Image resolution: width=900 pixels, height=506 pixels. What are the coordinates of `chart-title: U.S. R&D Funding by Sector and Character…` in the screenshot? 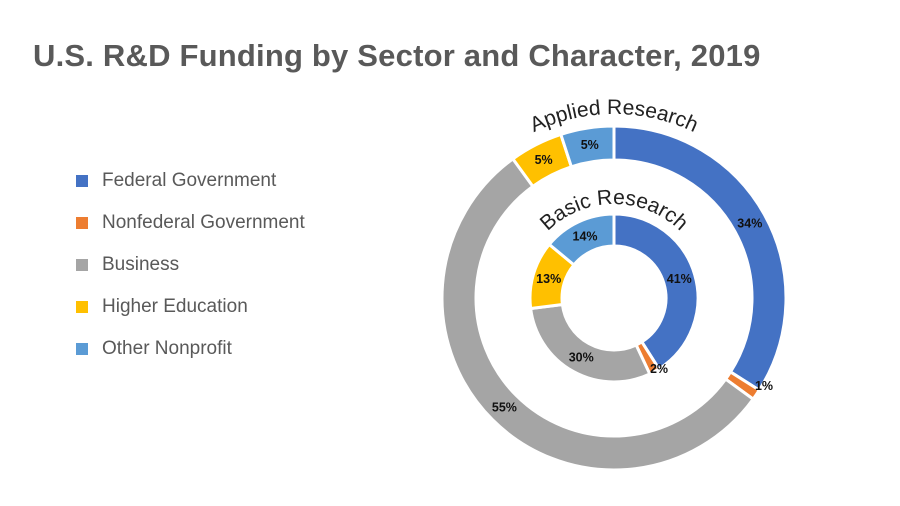 It's located at (397, 55).